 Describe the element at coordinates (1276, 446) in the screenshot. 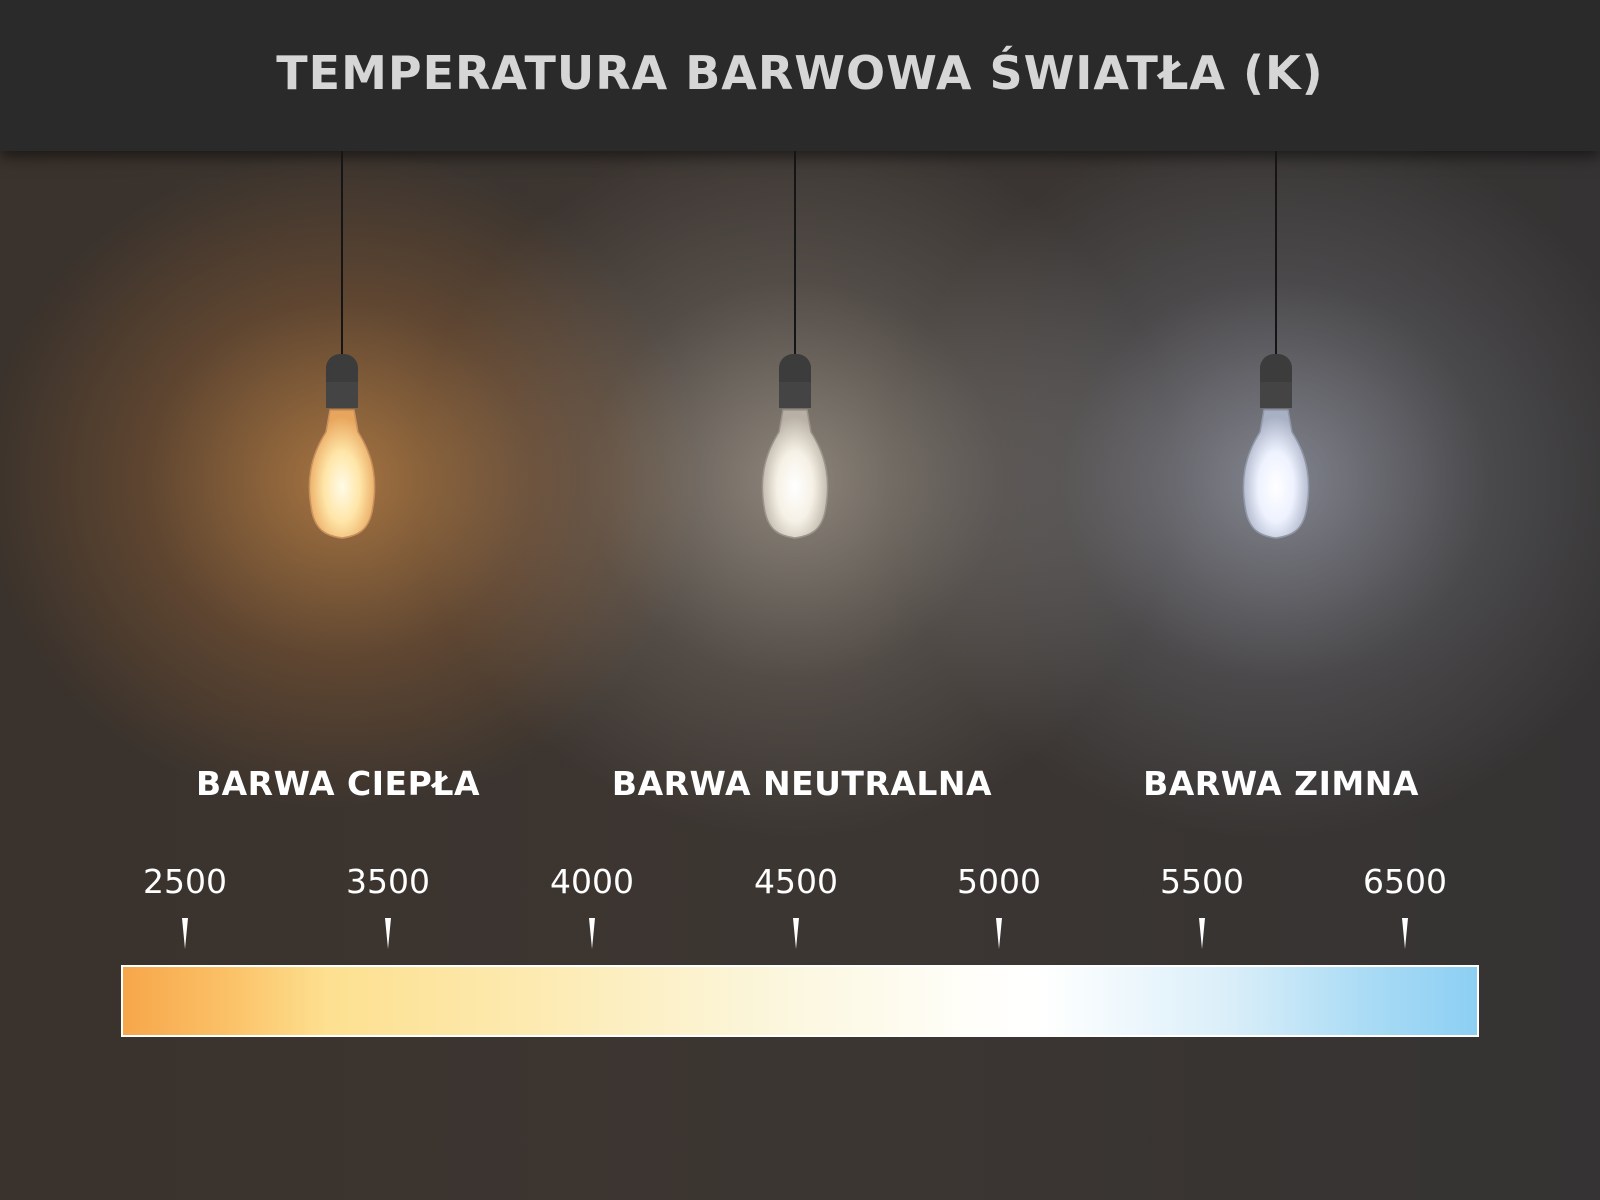

I see `bulb-cold-icon` at that location.